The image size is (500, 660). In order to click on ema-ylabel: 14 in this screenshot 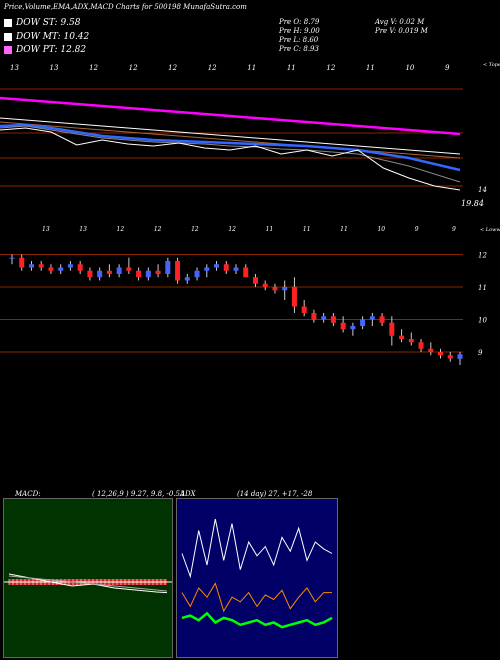, I will do `click(482, 190)`.